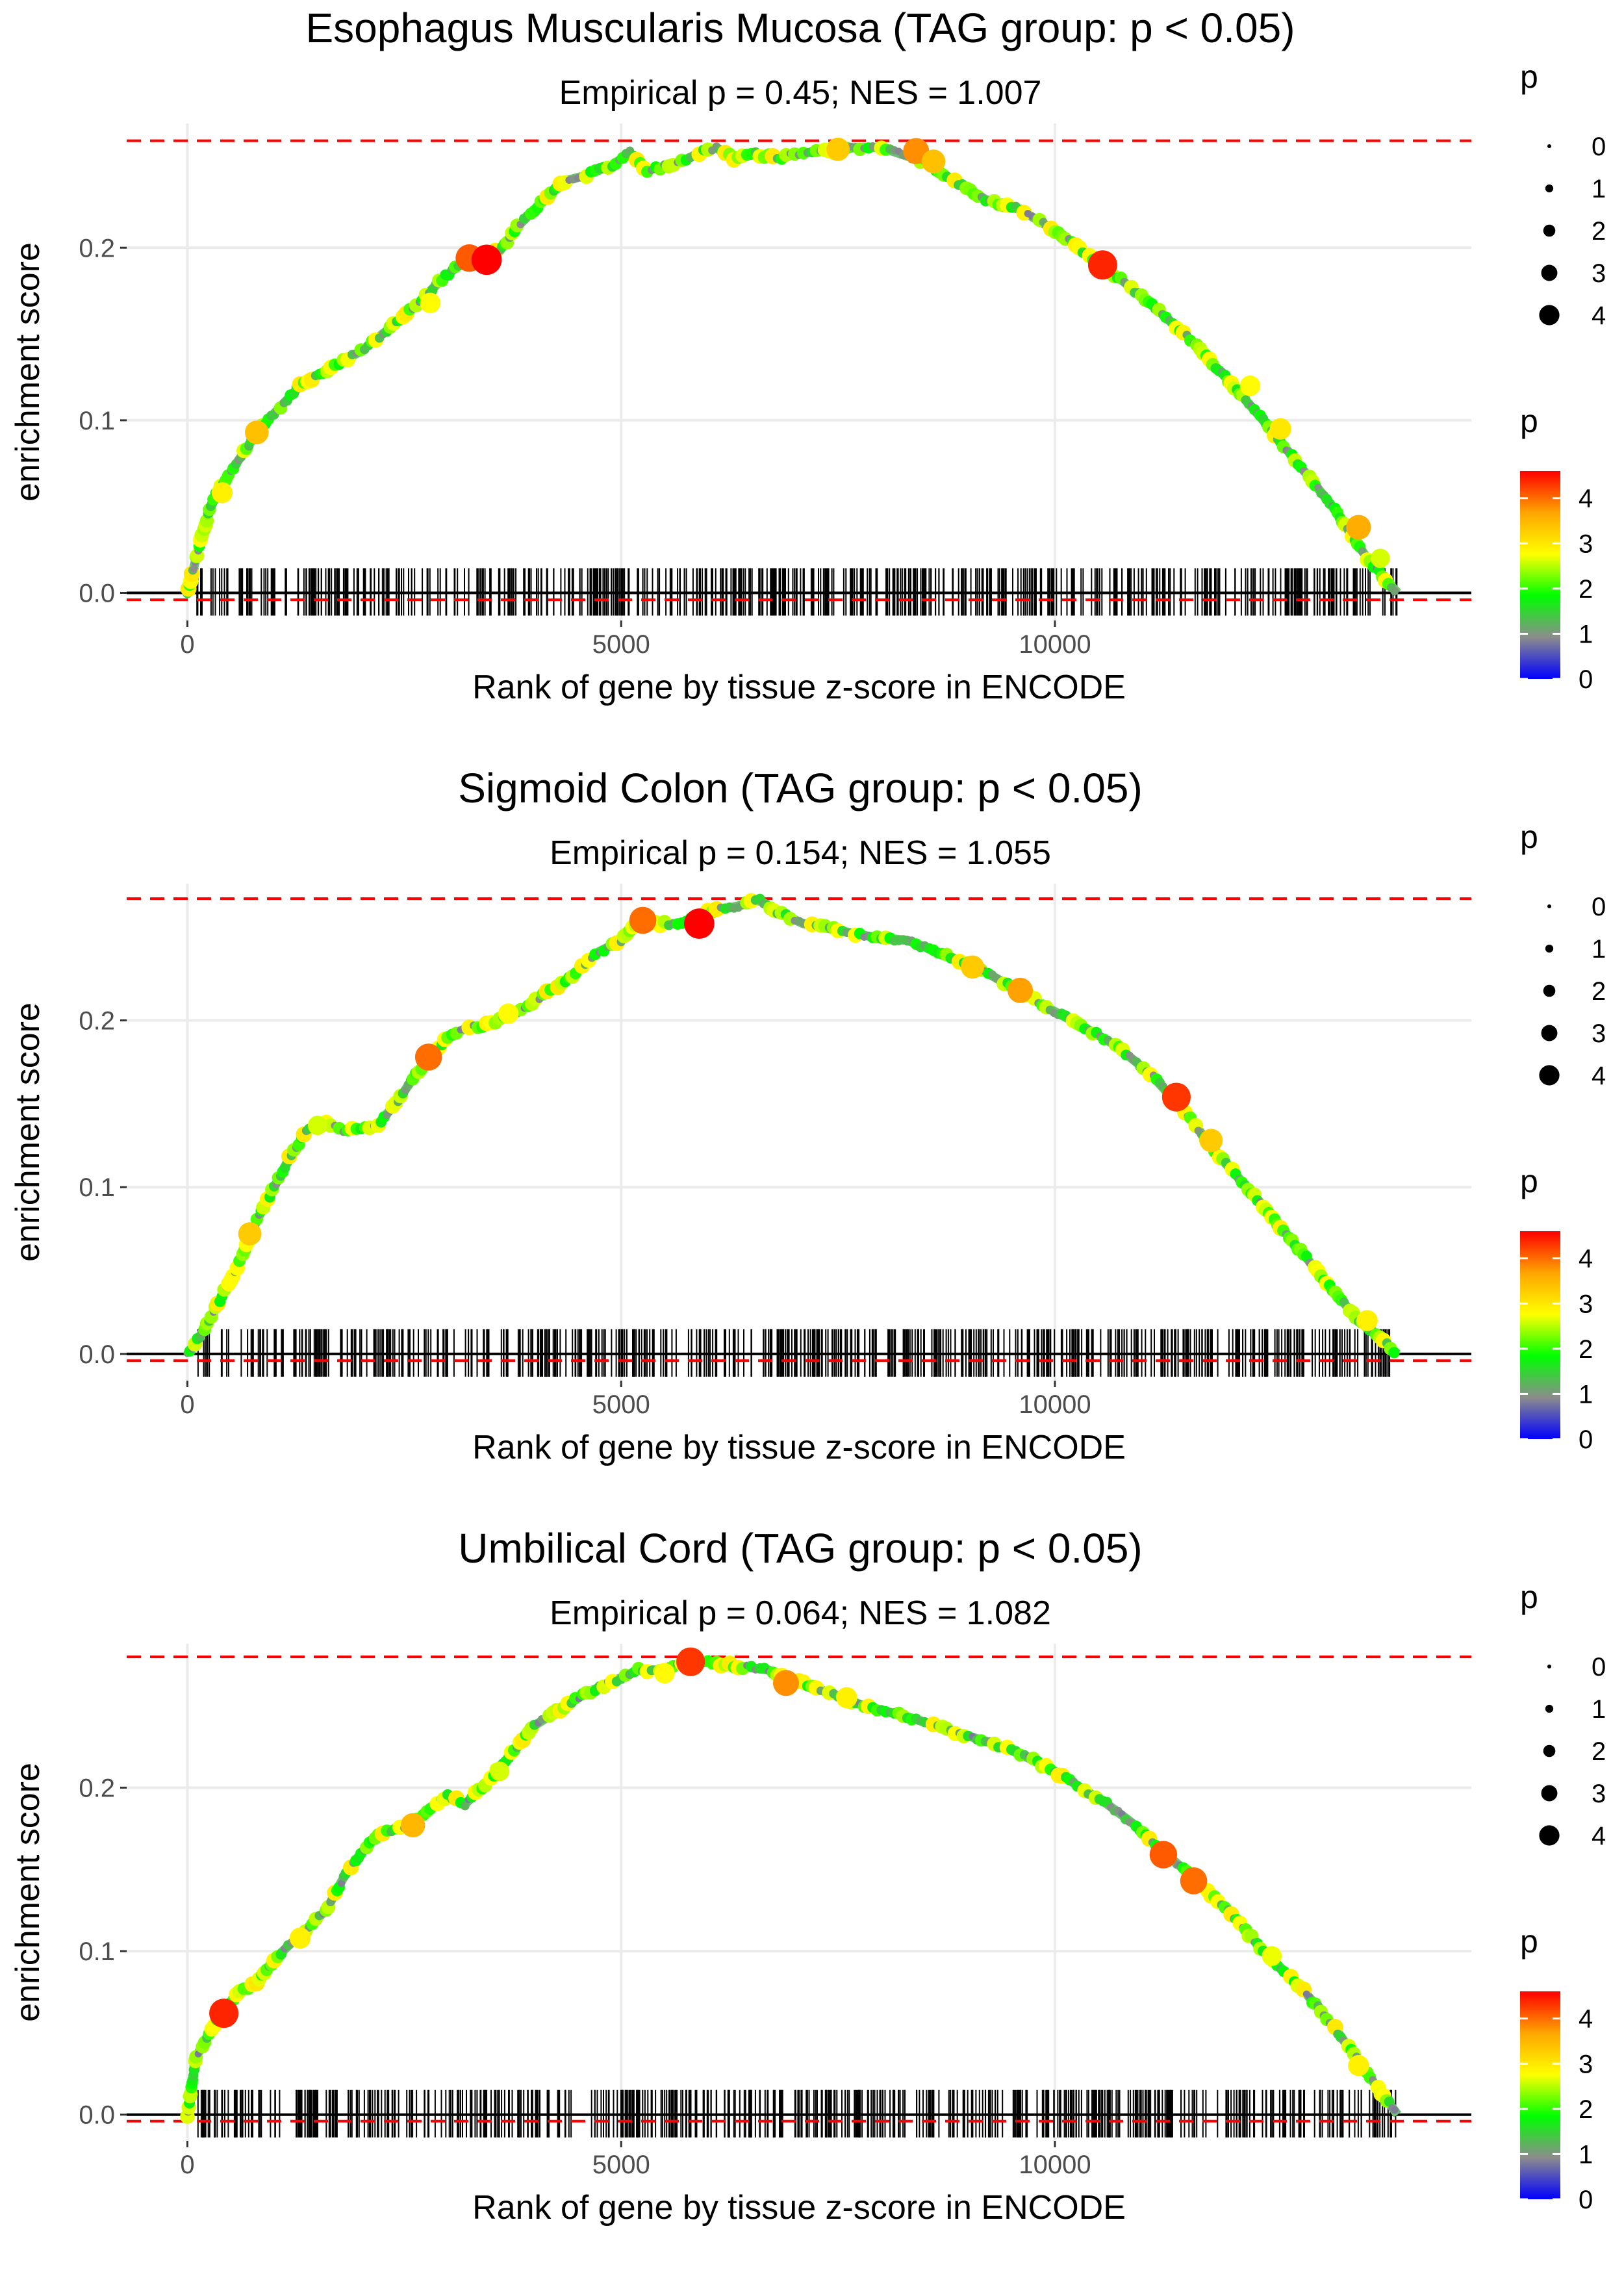 The image size is (1624, 2274). Describe the element at coordinates (800, 1548) in the screenshot. I see `chart-title: Umbilical Cord (TAG group: p < 0.05)` at that location.